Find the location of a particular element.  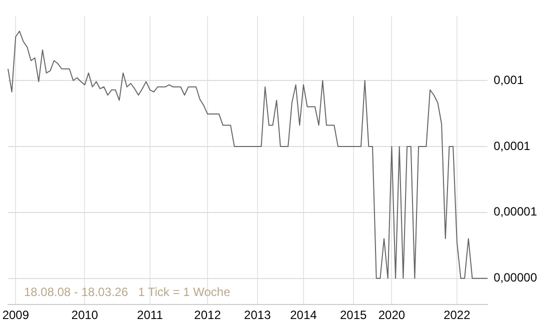

x-tick-label: 2009 is located at coordinates (16, 315).